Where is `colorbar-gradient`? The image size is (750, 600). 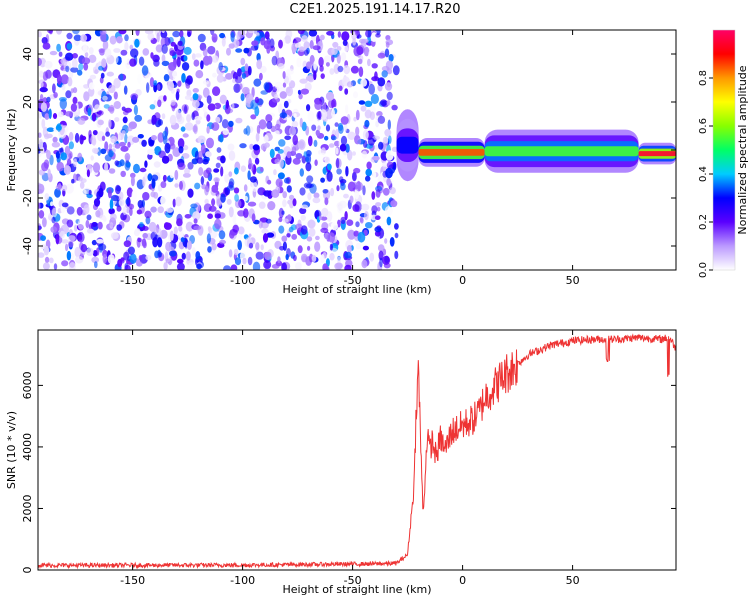
colorbar-gradient is located at coordinates (724, 150).